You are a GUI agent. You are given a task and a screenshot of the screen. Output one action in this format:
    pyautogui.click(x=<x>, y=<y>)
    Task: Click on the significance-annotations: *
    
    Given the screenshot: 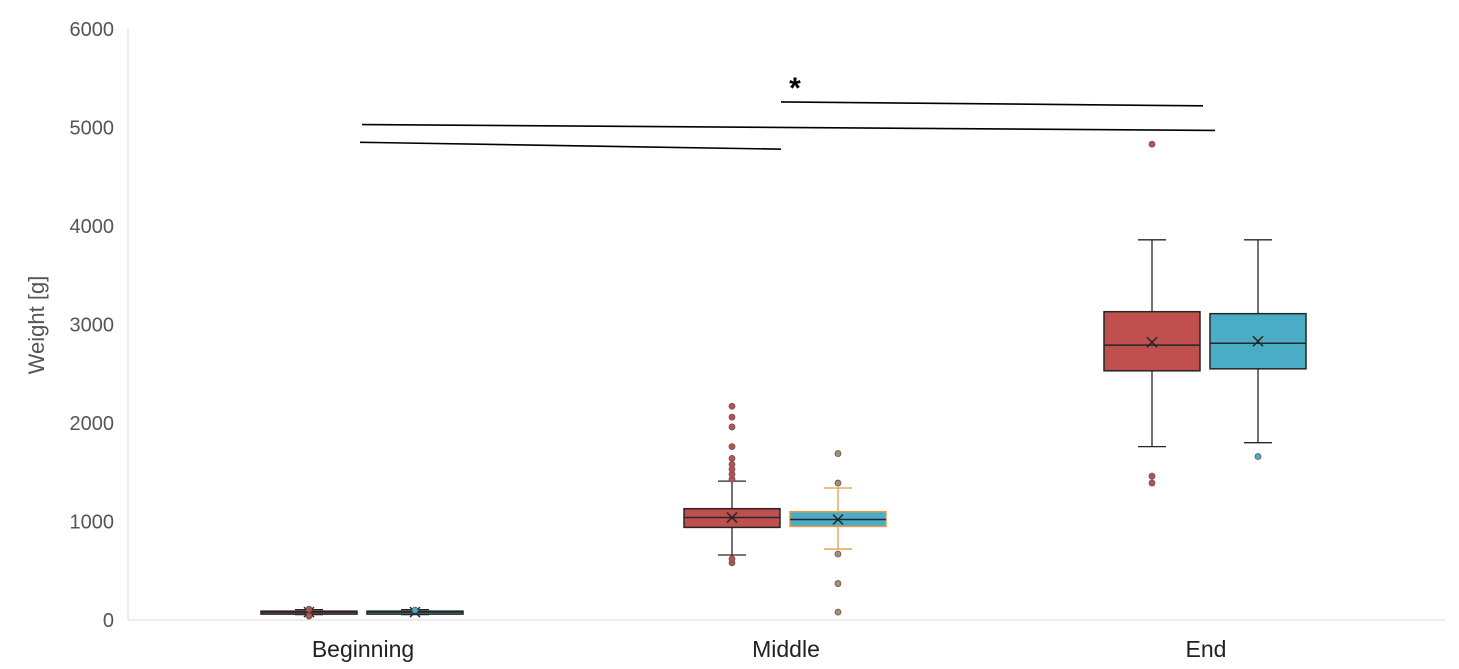 What is the action you would take?
    pyautogui.click(x=787, y=111)
    